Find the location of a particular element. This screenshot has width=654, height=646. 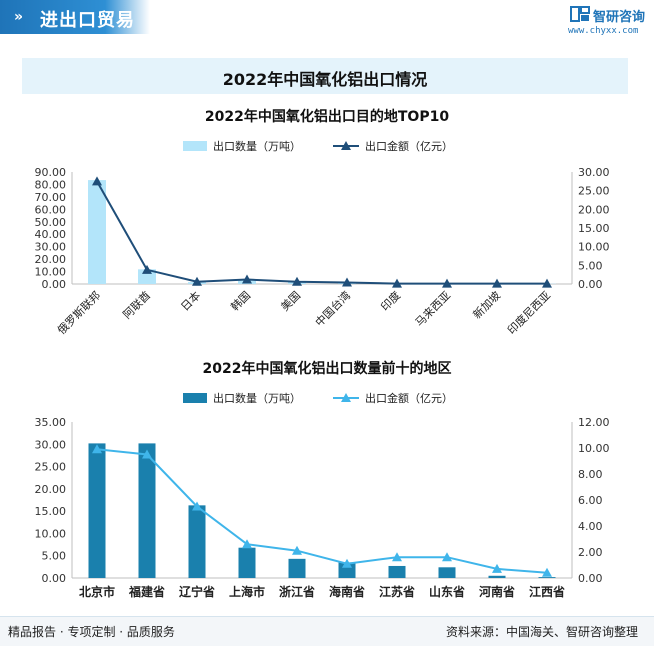

page-header: » 进出口贸易 智研咨询 www.chyxx.com is located at coordinates (327, 19).